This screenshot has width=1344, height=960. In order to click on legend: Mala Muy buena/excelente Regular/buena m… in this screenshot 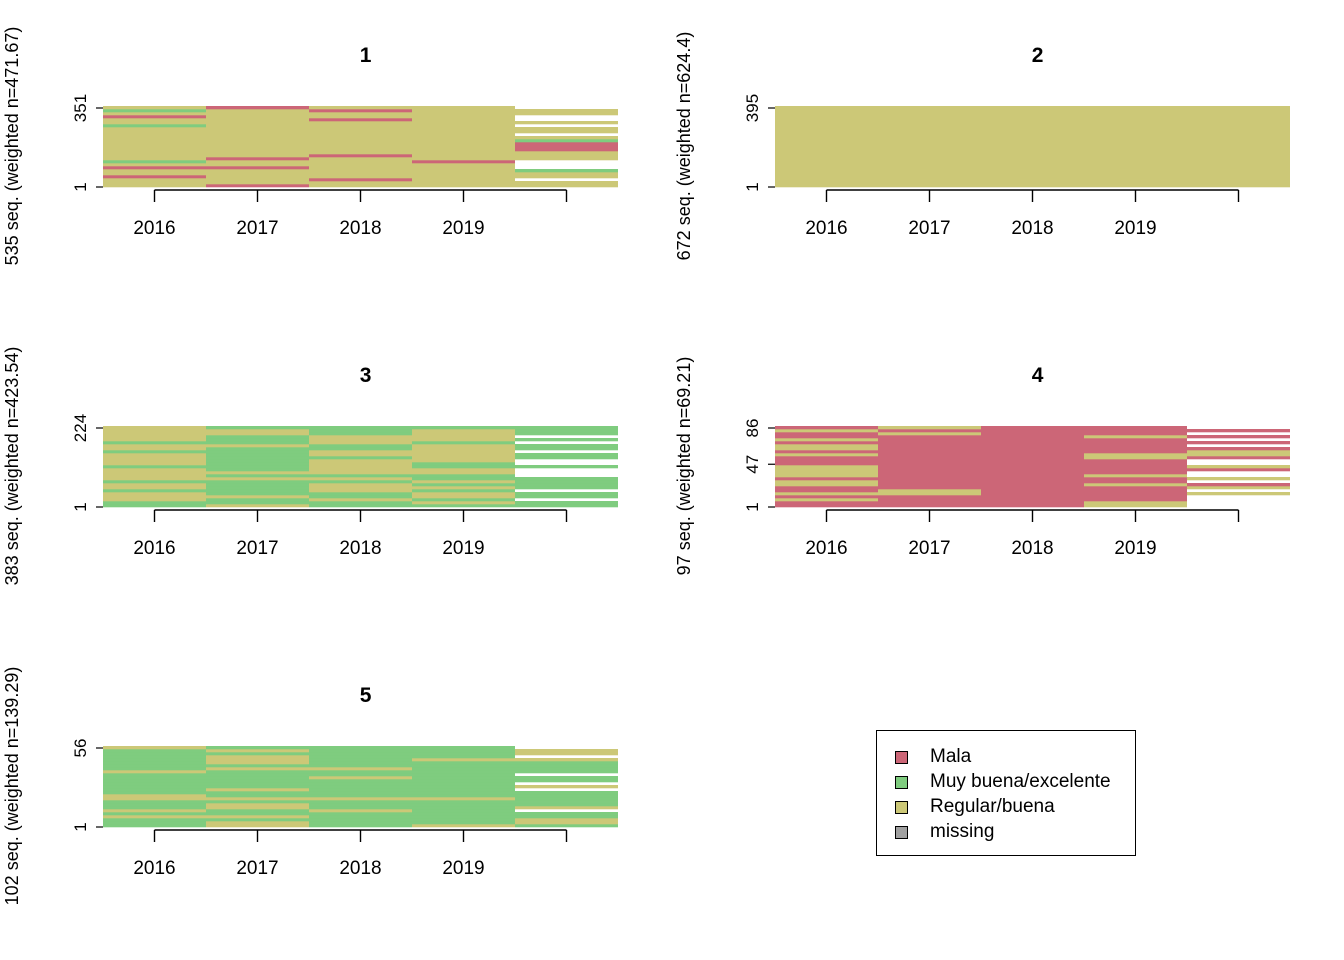, I will do `click(1006, 793)`.